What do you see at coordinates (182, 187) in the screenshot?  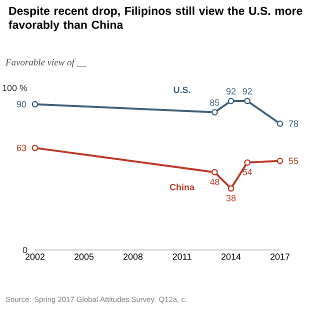 I see `series-label: China` at bounding box center [182, 187].